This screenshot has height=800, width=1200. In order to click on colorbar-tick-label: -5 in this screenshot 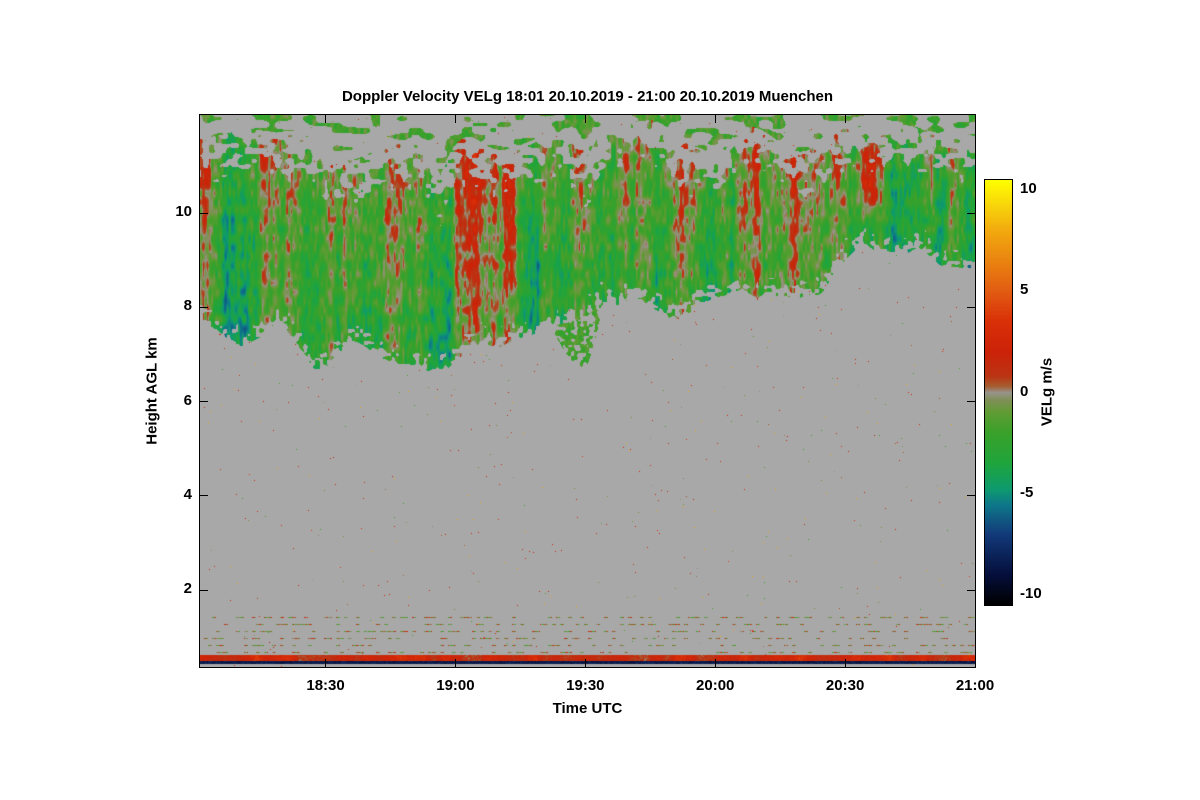, I will do `click(1027, 492)`.